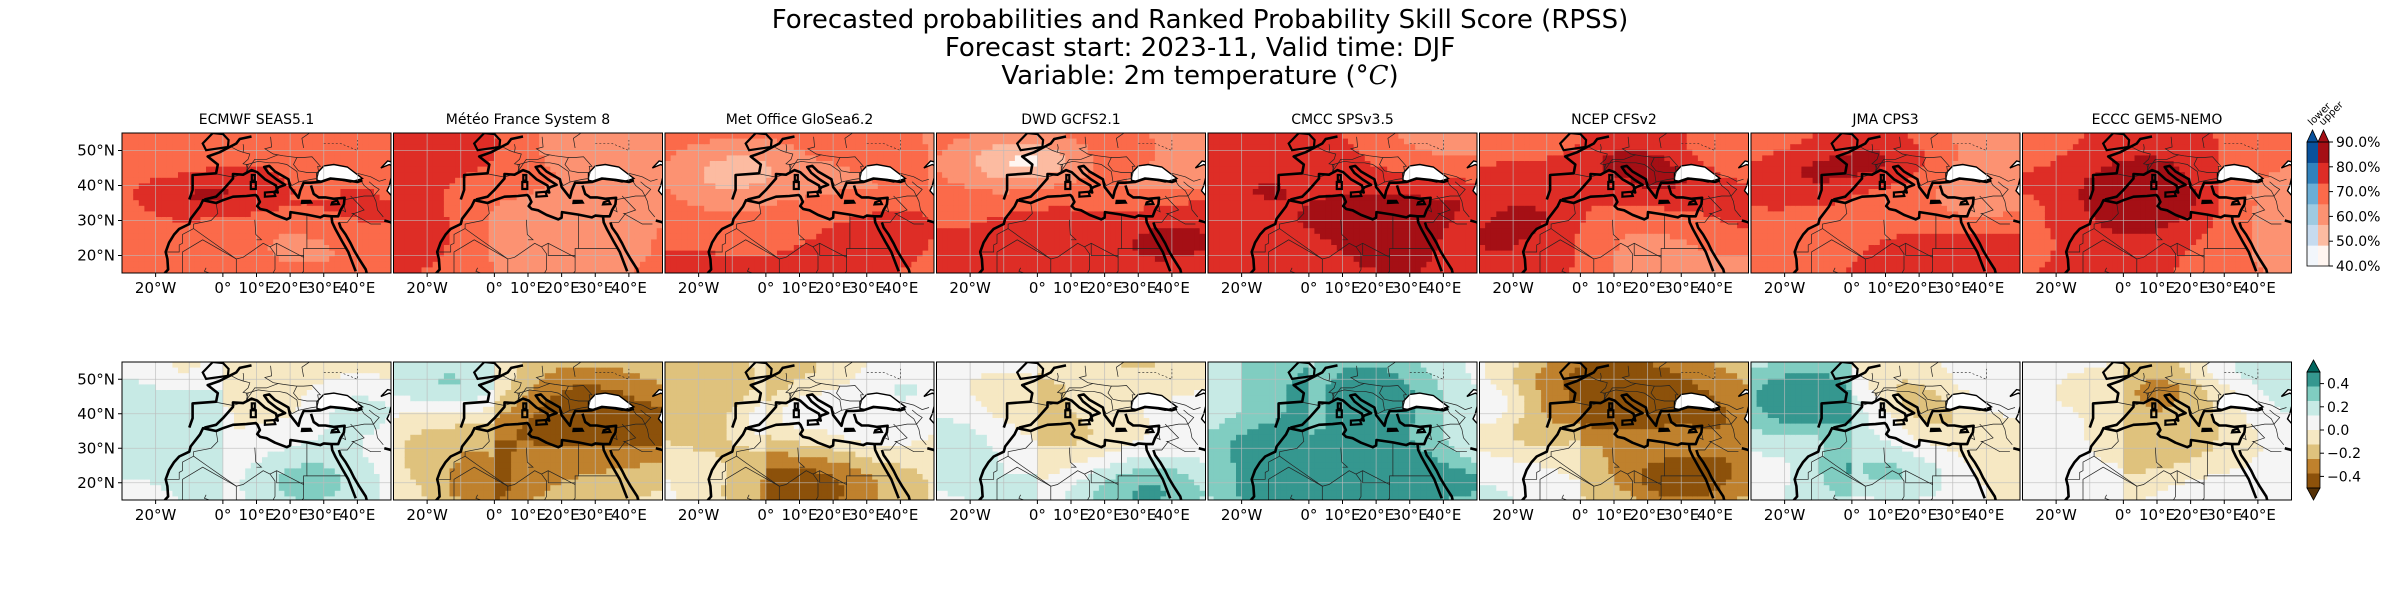 The height and width of the screenshot is (600, 2400). Describe the element at coordinates (1885, 204) in the screenshot. I see `probability-map-7: 20°W 0° 10°E20°E30°E40°E JMA CPS3` at that location.